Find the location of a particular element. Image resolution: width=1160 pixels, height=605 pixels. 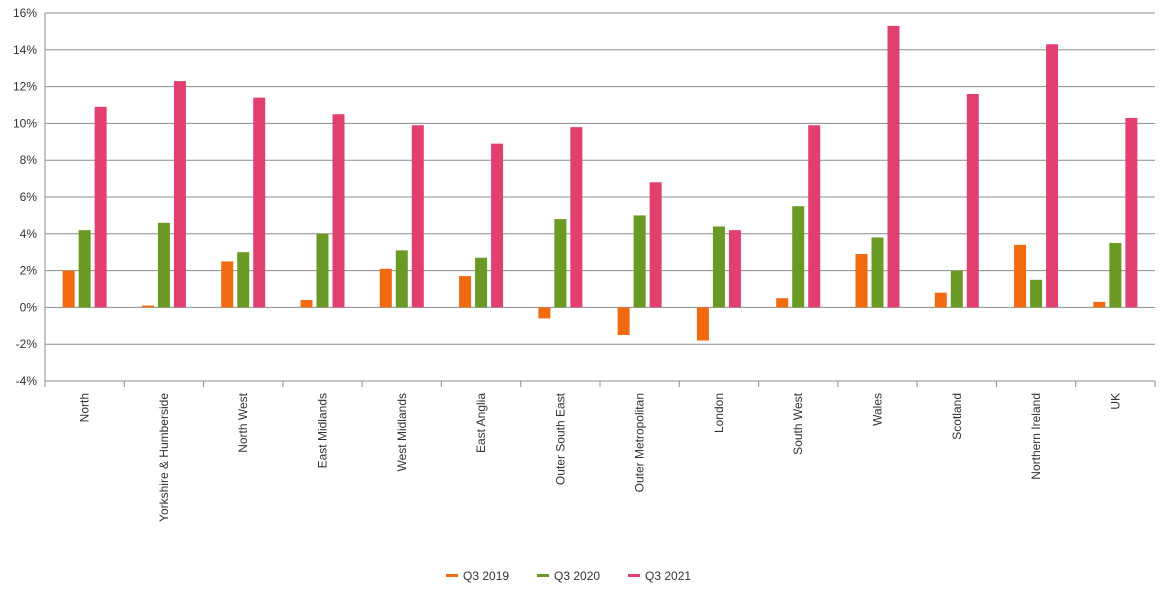

y-tick-label: -4% is located at coordinates (27, 381).